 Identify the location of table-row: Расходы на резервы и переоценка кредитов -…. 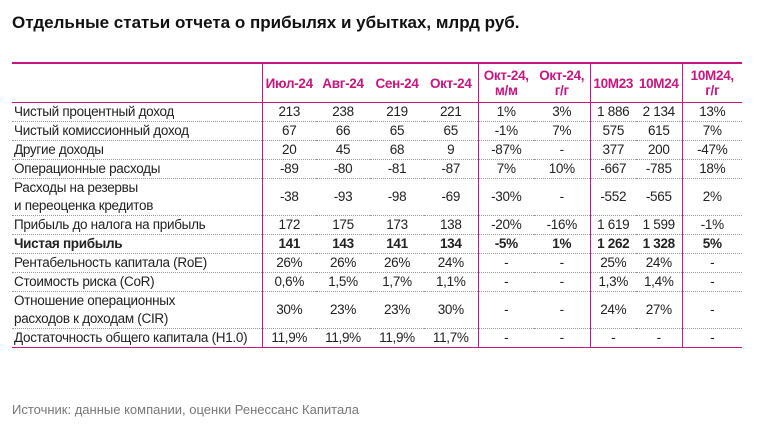
(377, 197).